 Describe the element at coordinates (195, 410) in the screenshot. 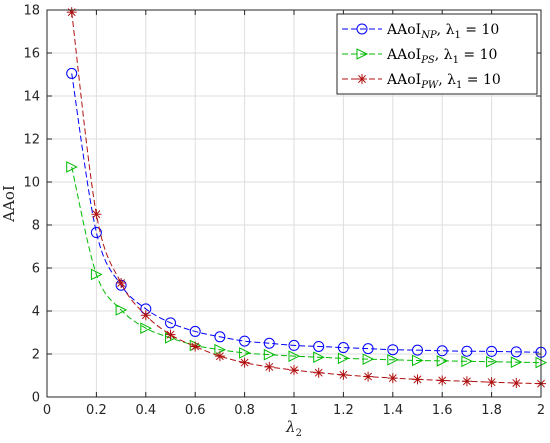

I see `x-tick-label: 0.6` at that location.